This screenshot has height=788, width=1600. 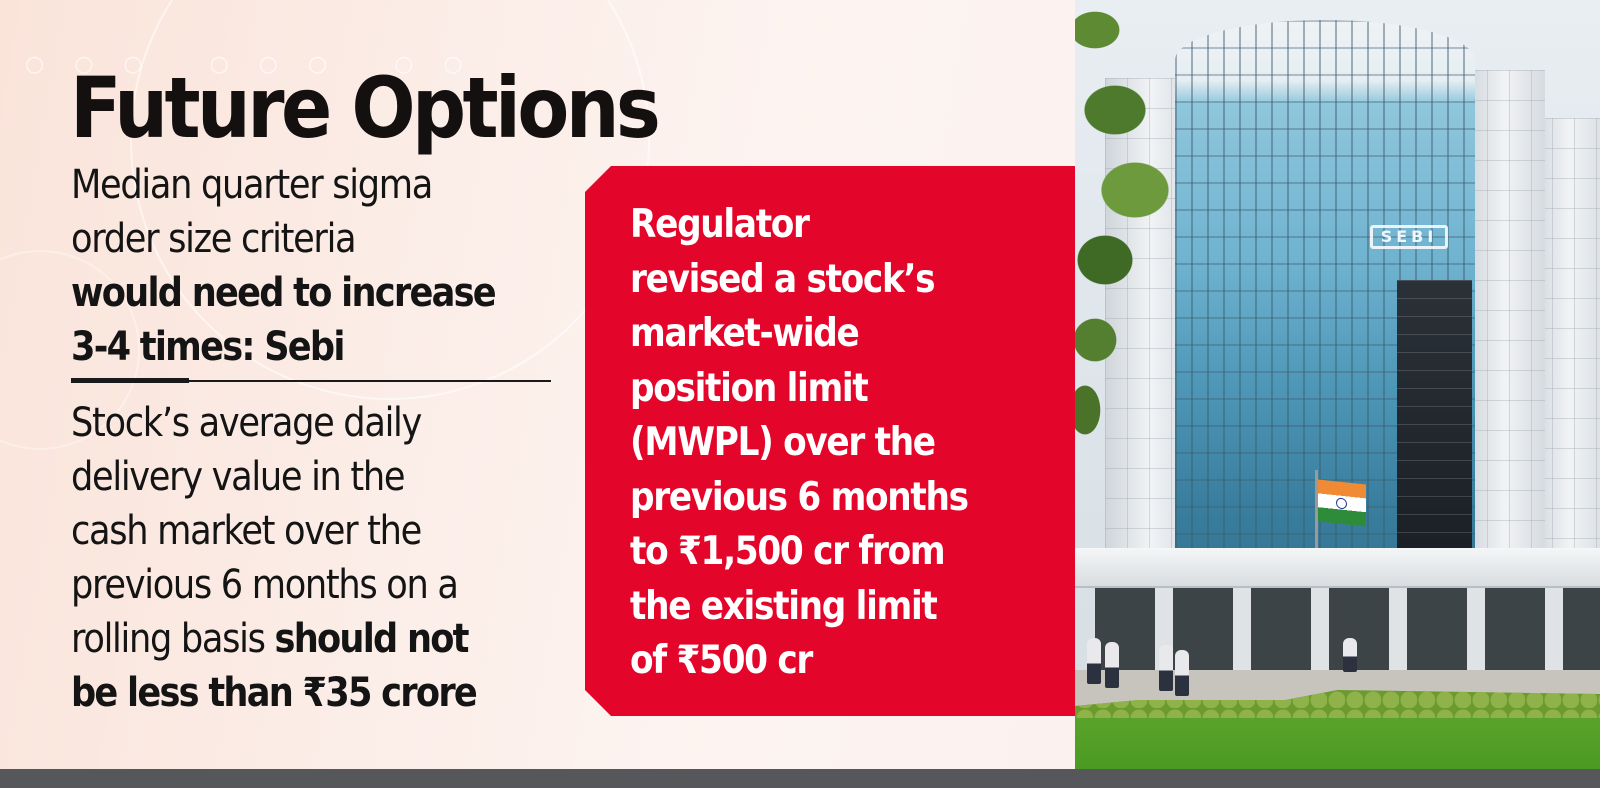 I want to click on point-line: delivery value in the, so click(x=238, y=477).